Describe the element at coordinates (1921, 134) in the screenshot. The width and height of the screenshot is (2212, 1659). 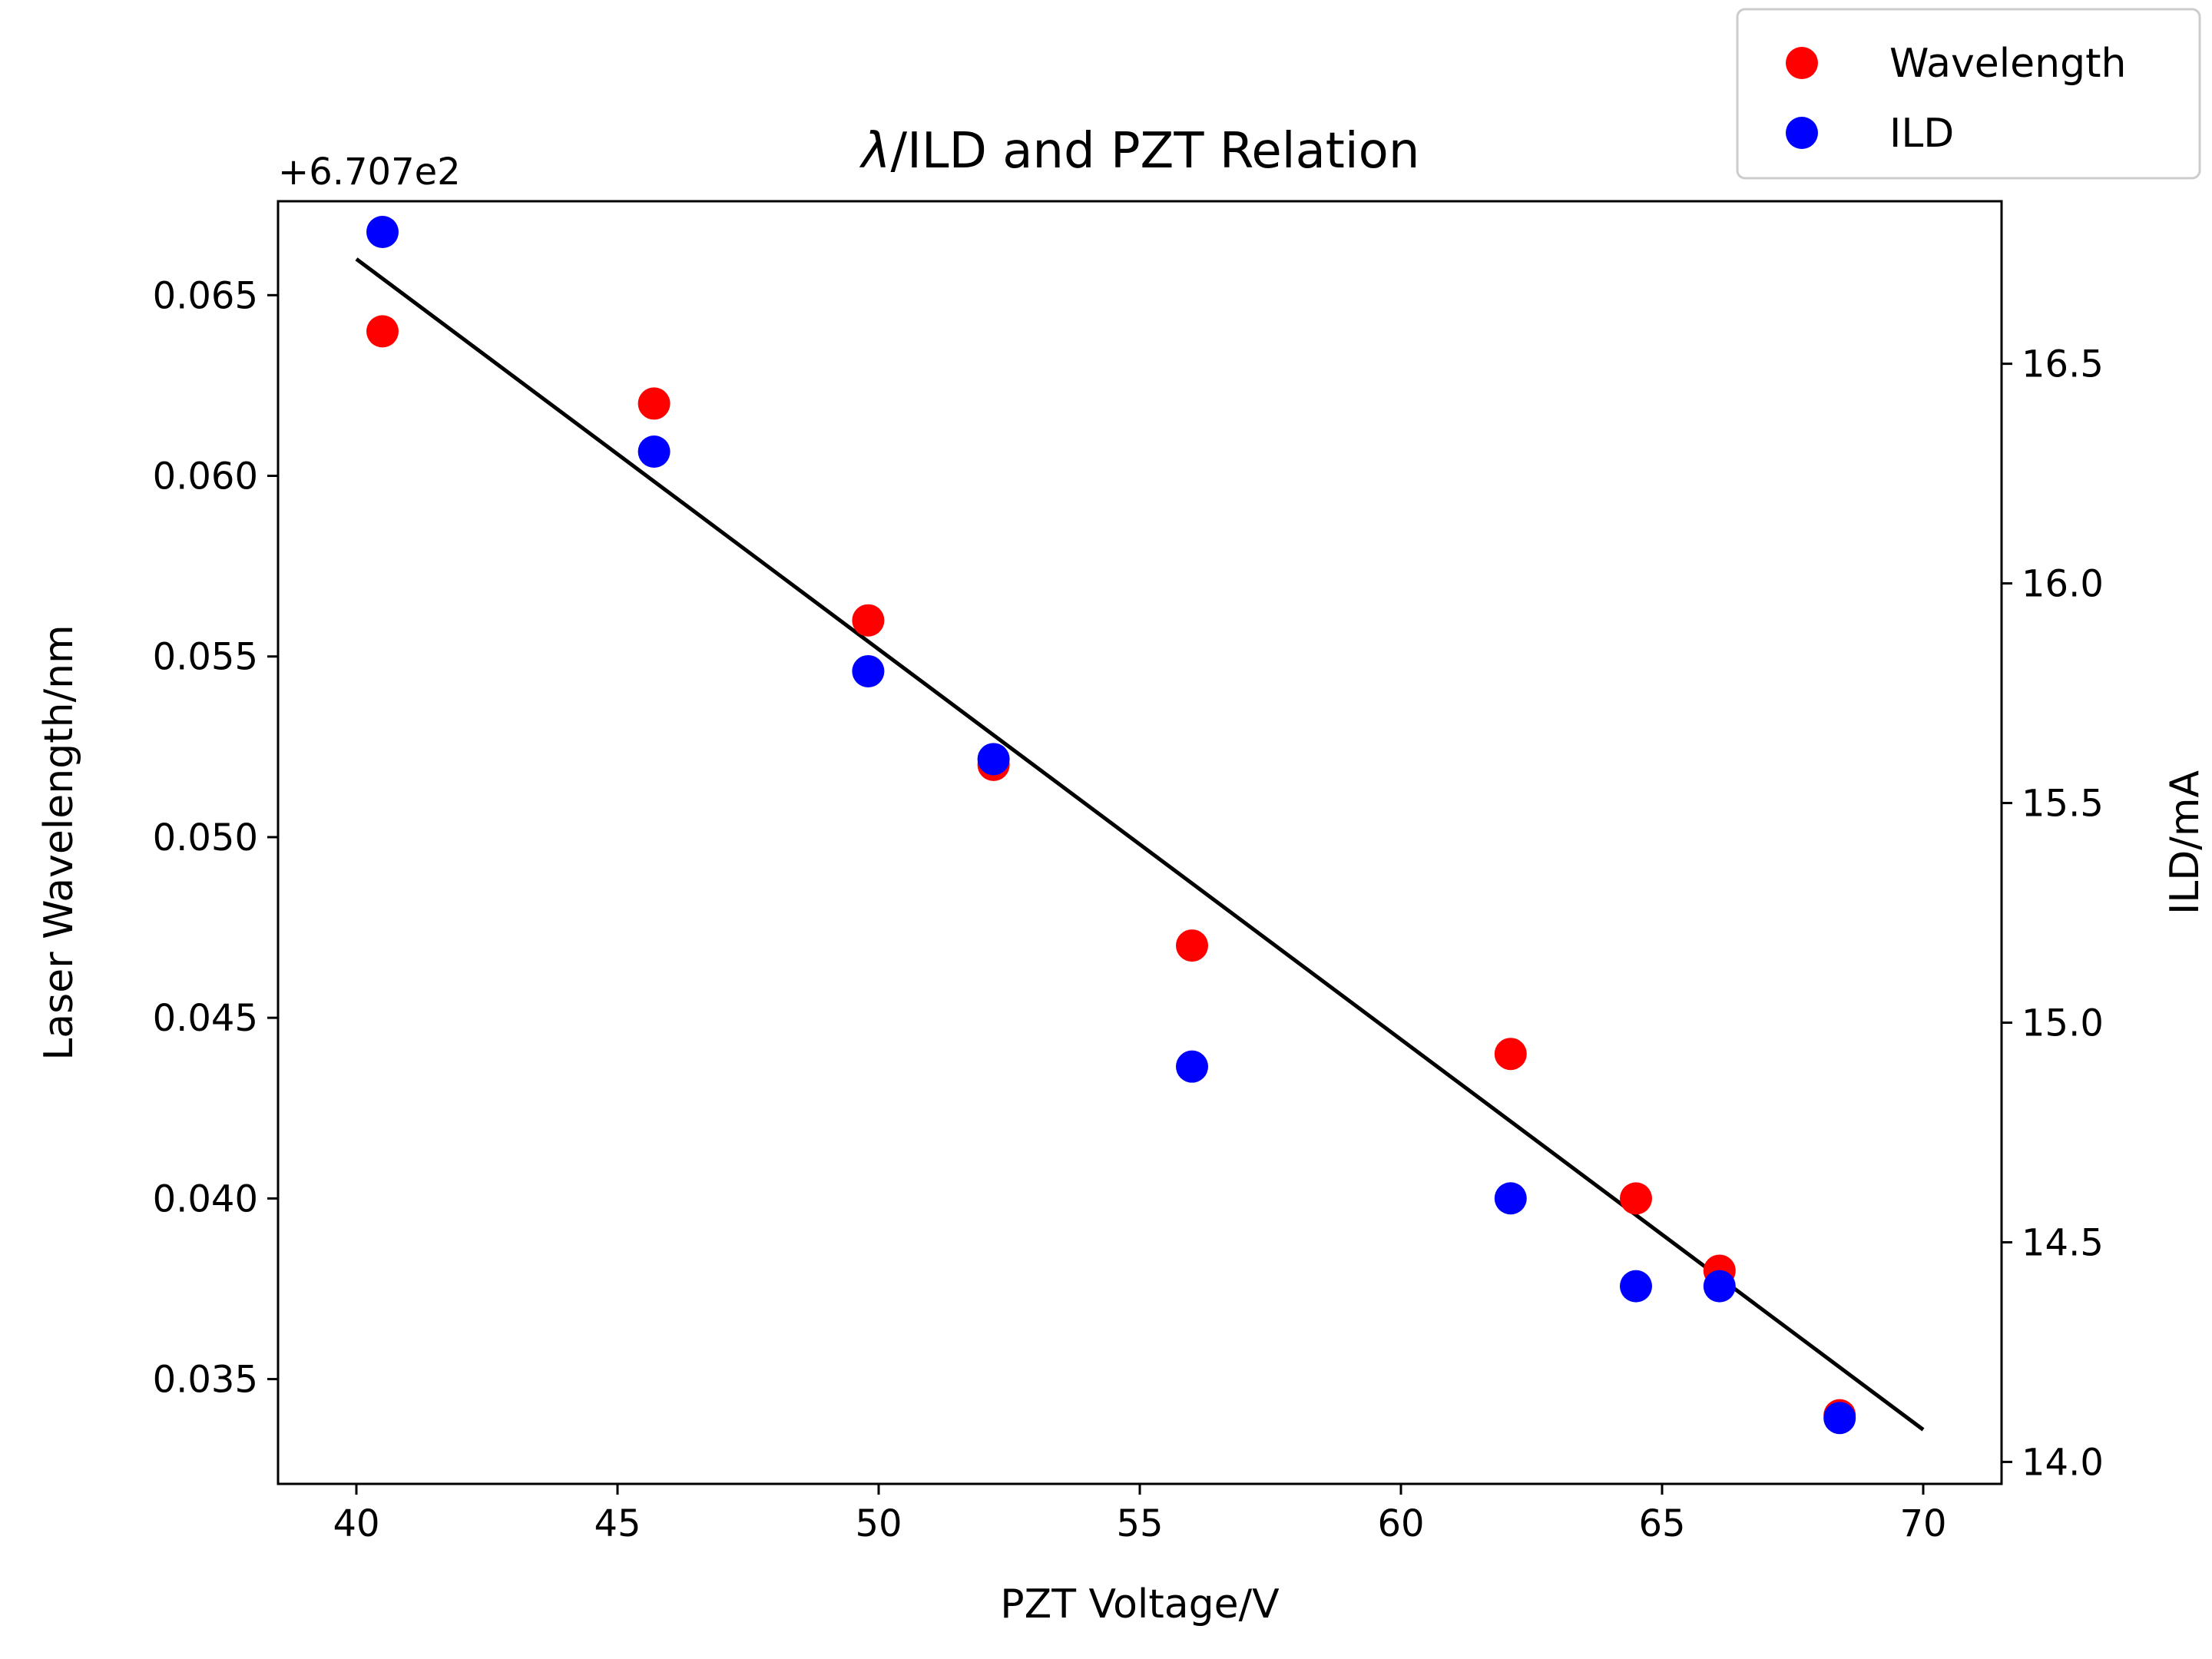
I see `legend-label-ild: ILD` at that location.